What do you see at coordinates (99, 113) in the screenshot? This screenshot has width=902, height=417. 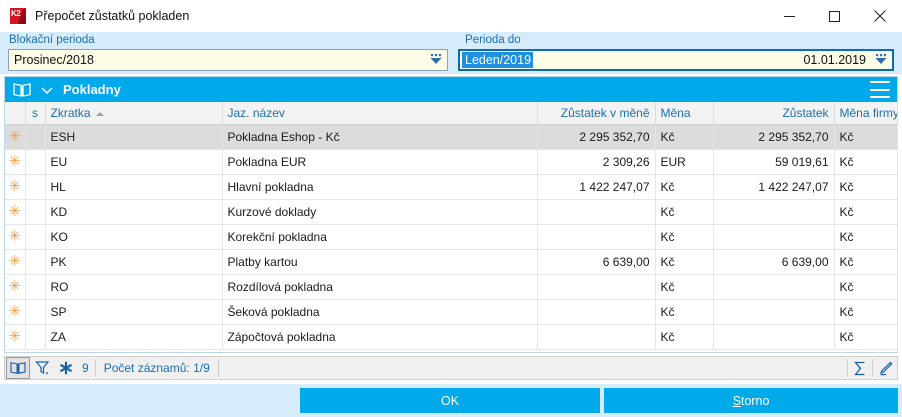 I see `sort-ascending-icon` at bounding box center [99, 113].